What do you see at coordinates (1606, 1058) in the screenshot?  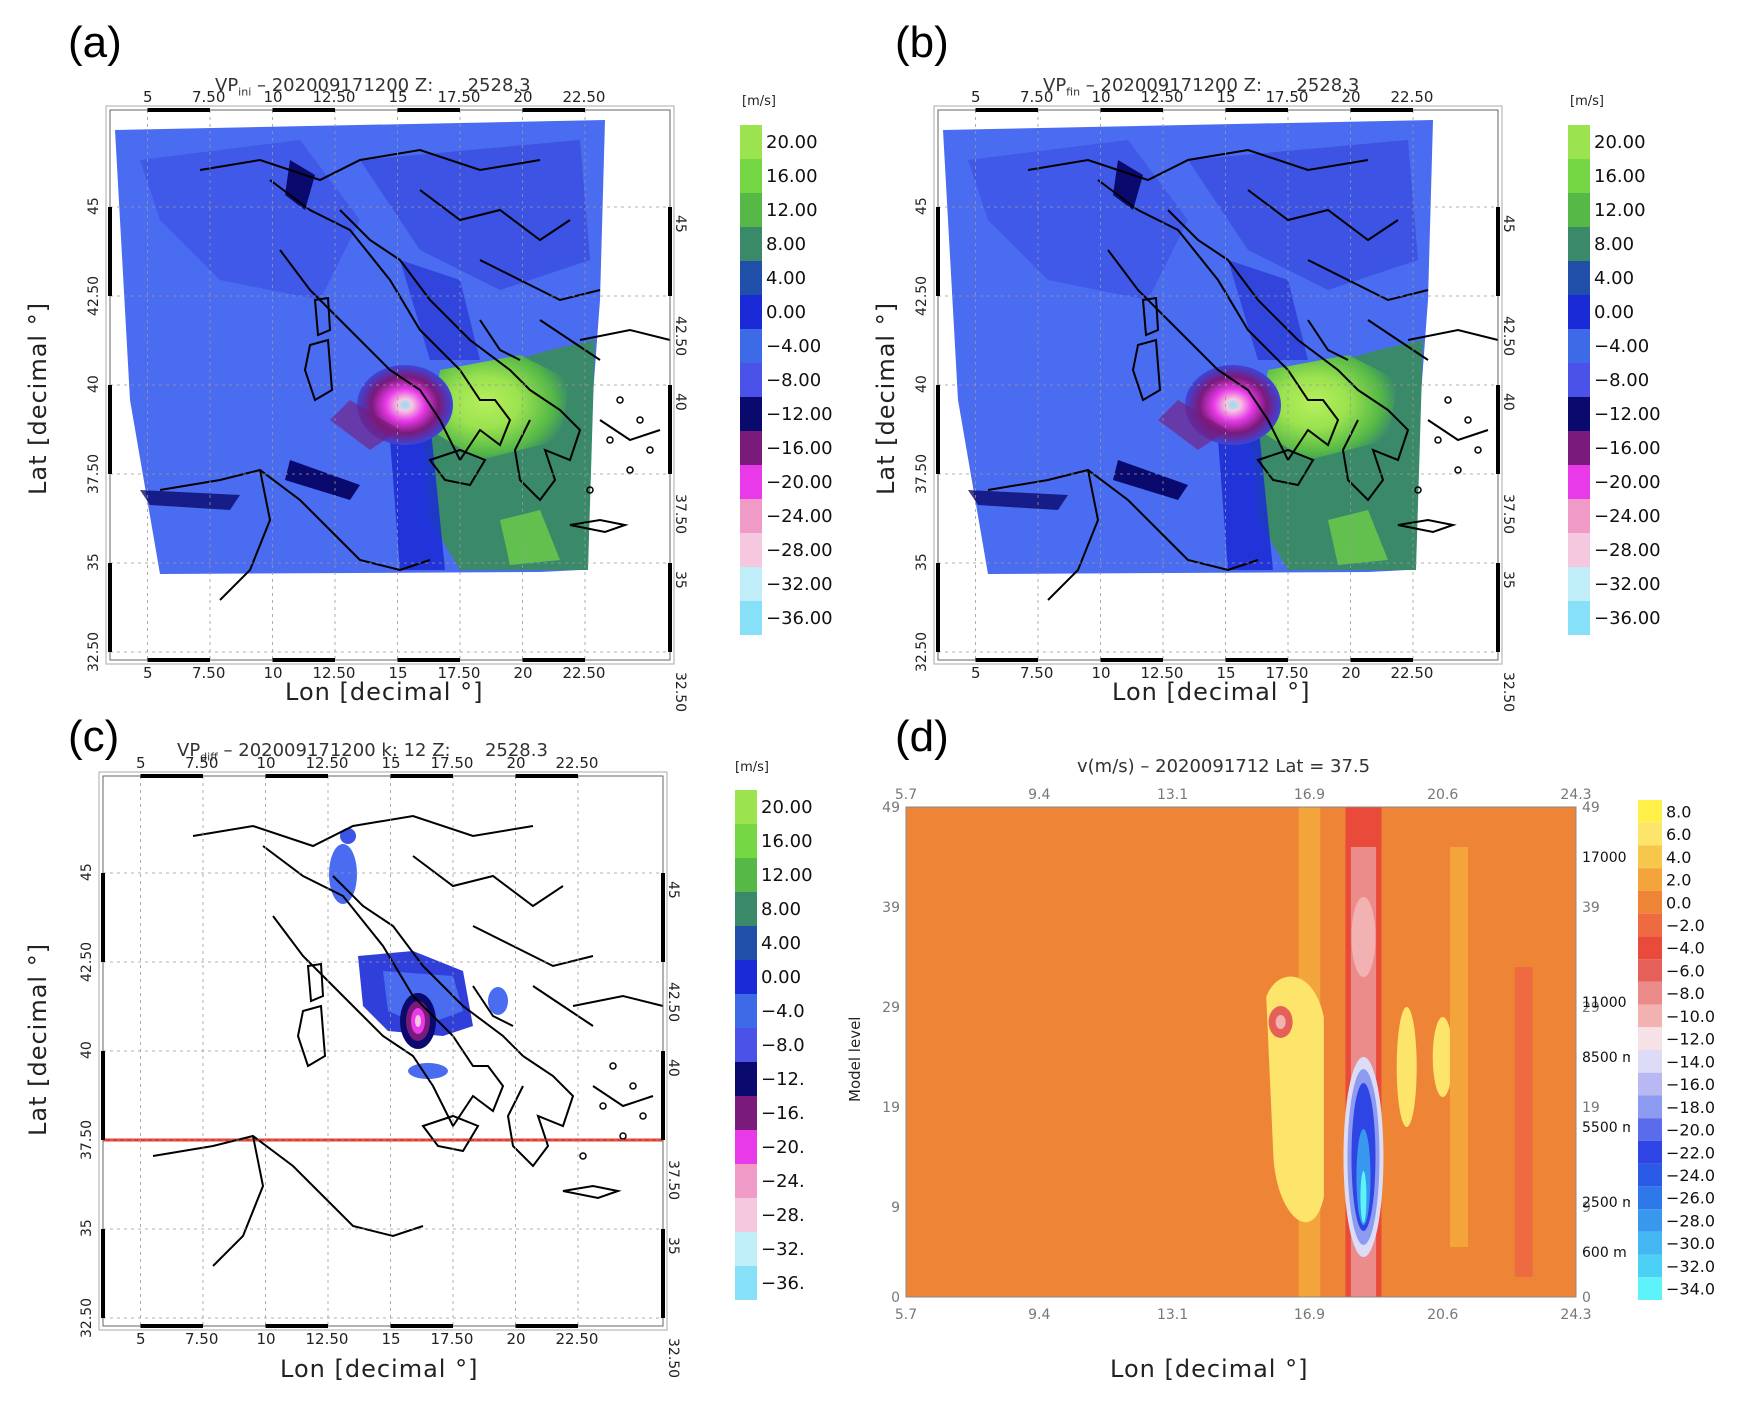 I see `height-label: 8500 m` at bounding box center [1606, 1058].